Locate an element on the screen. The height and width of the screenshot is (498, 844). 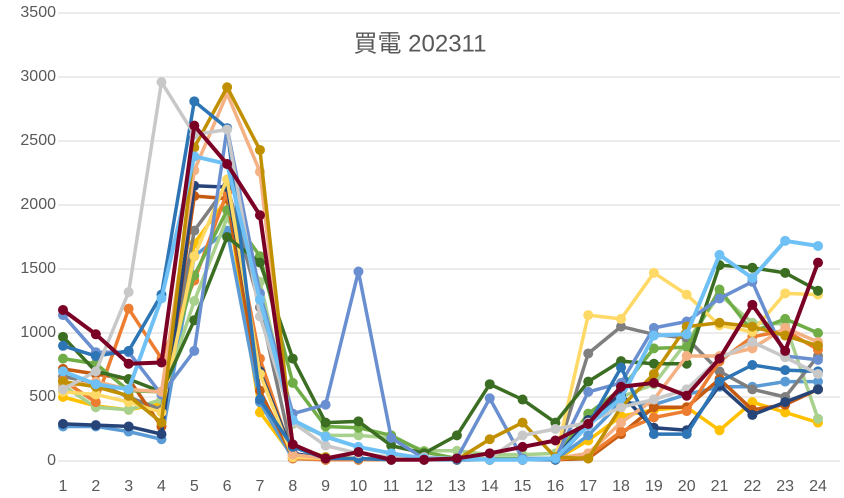
x-tick-label: 18 is located at coordinates (621, 486).